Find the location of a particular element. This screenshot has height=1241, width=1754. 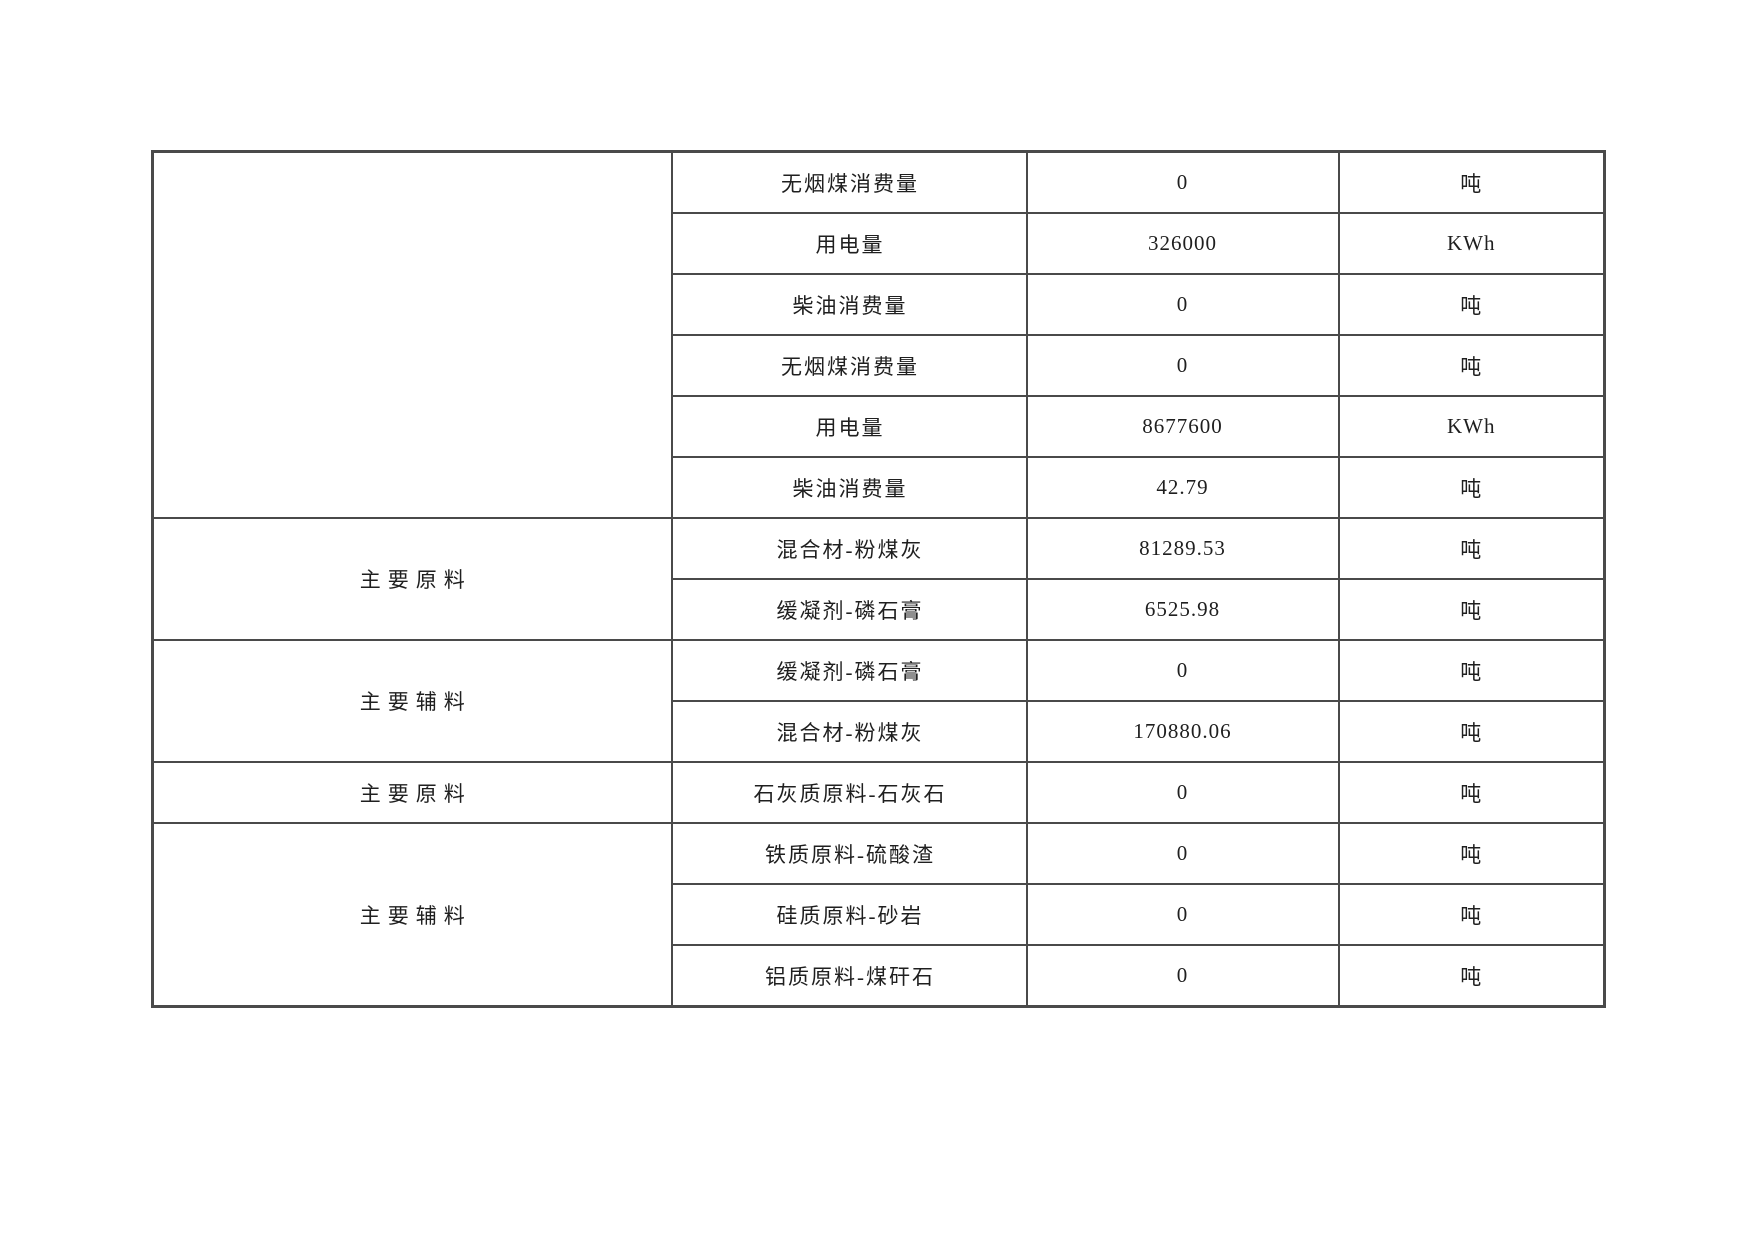

table-row: 硅质原料-砂岩 0 吨 is located at coordinates (879, 914).